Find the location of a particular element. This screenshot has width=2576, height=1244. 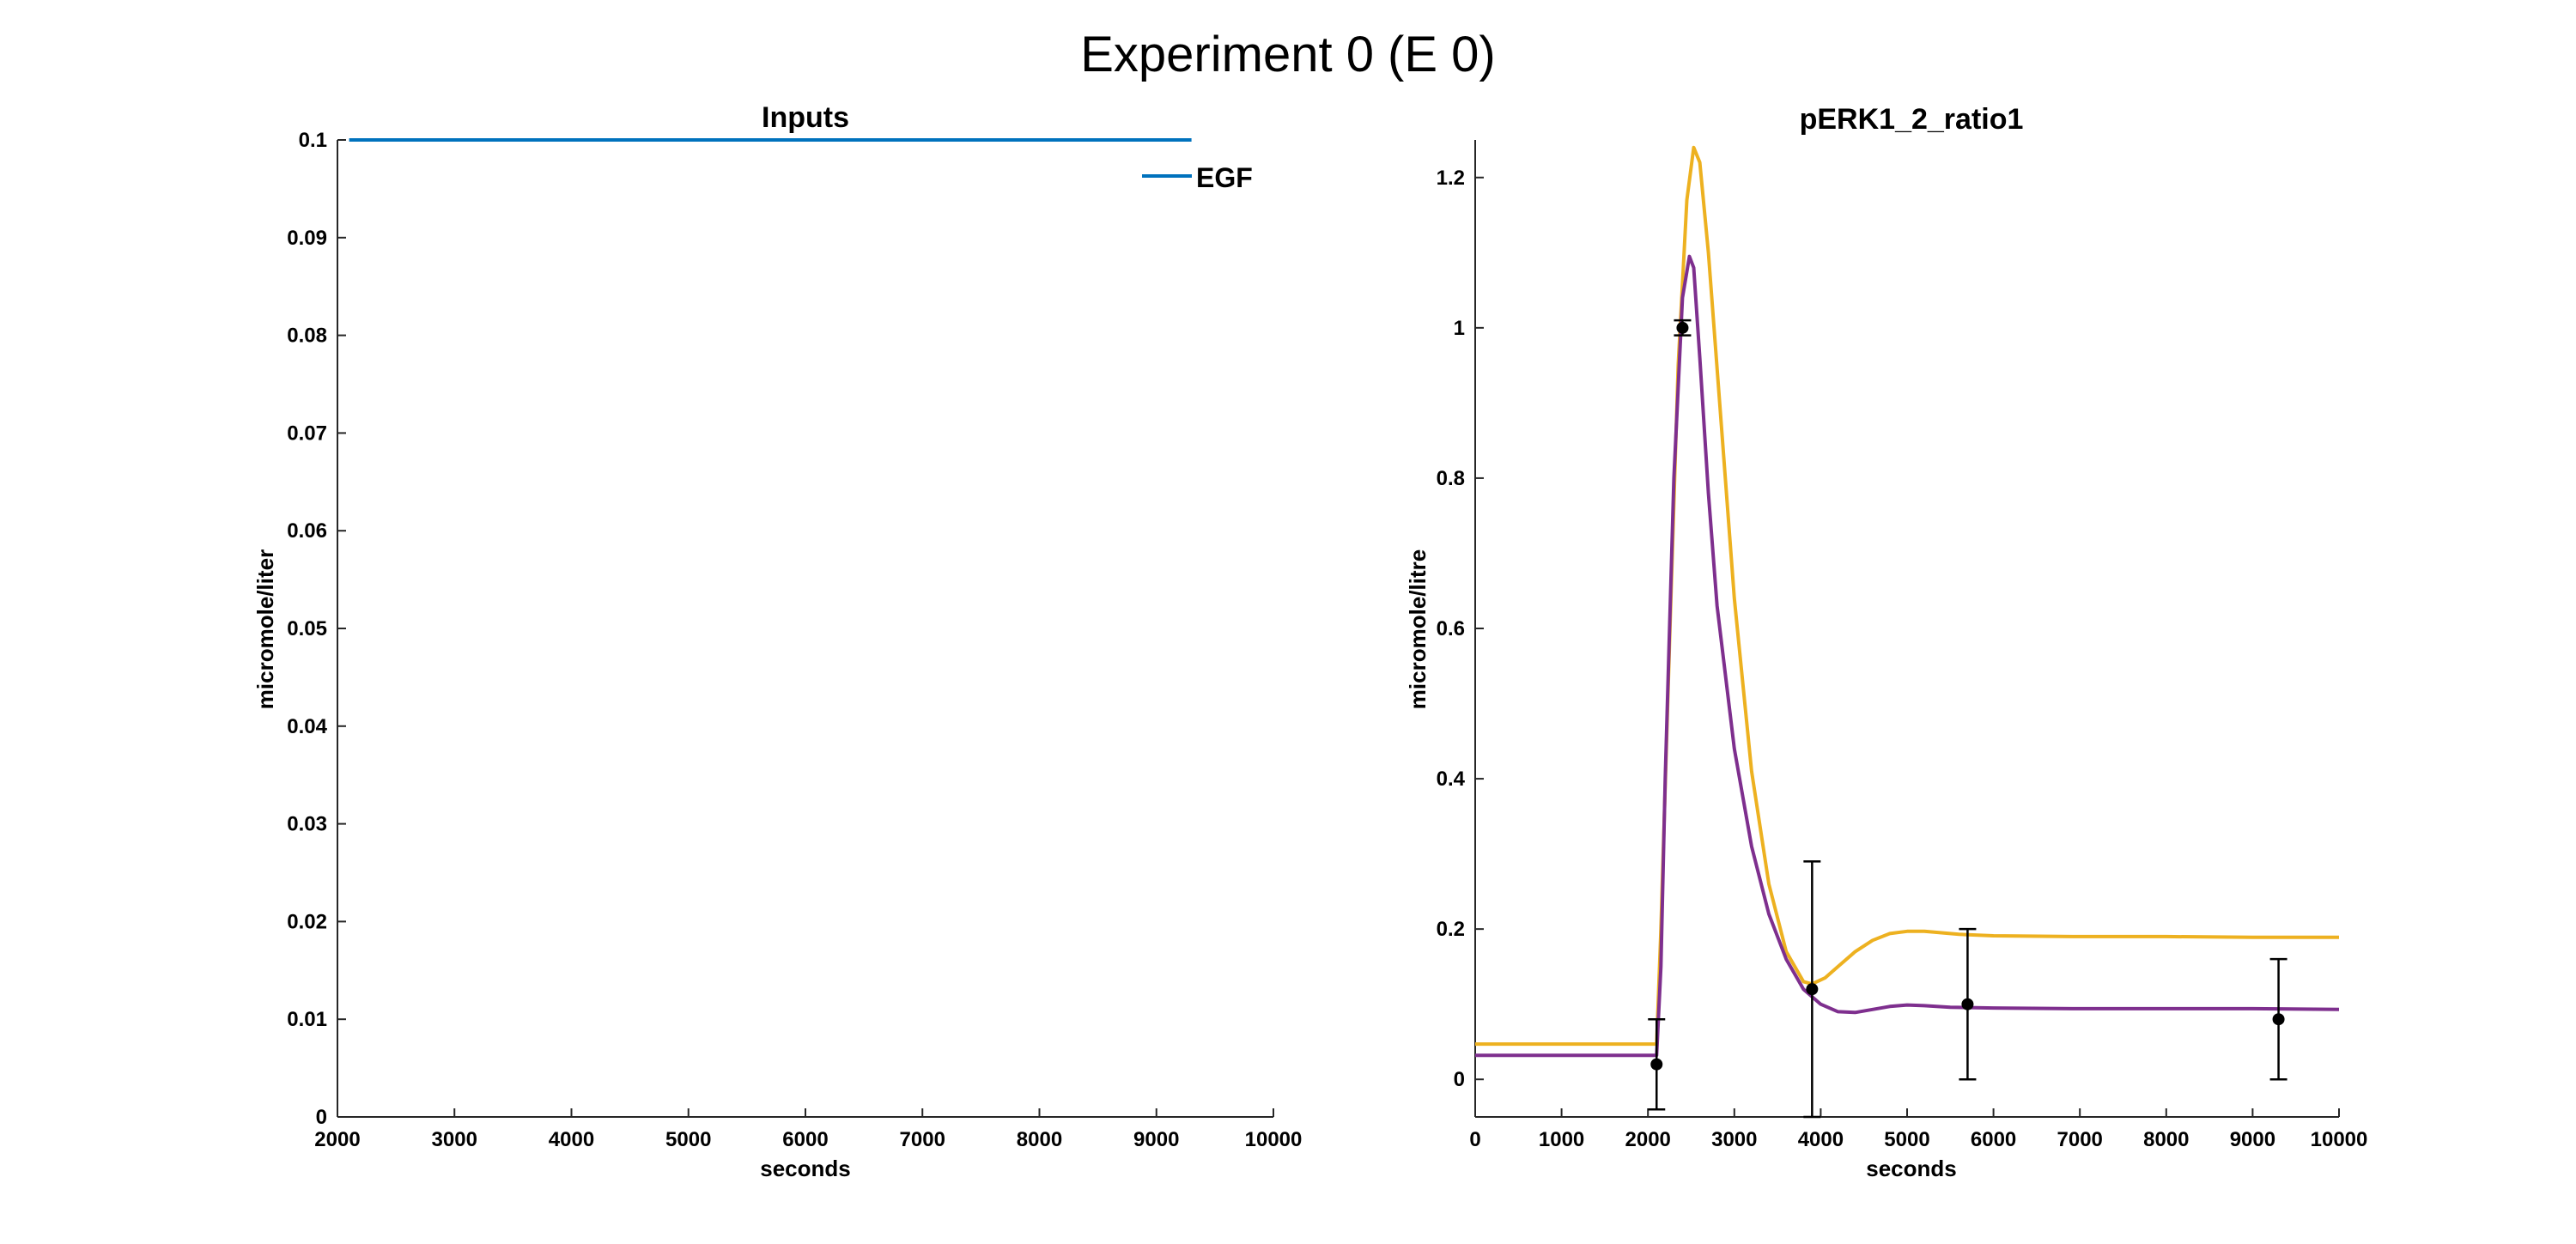

inputs-x-tick-label: 9000 is located at coordinates (1156, 1140).